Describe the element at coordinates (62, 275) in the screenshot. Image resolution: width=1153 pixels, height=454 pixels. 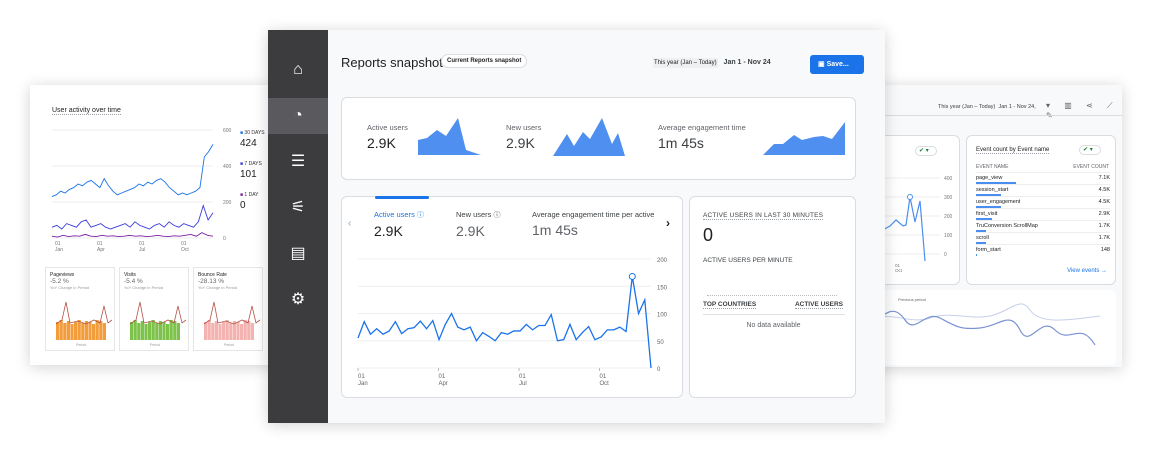
I see `kpi-title: Pageviews` at that location.